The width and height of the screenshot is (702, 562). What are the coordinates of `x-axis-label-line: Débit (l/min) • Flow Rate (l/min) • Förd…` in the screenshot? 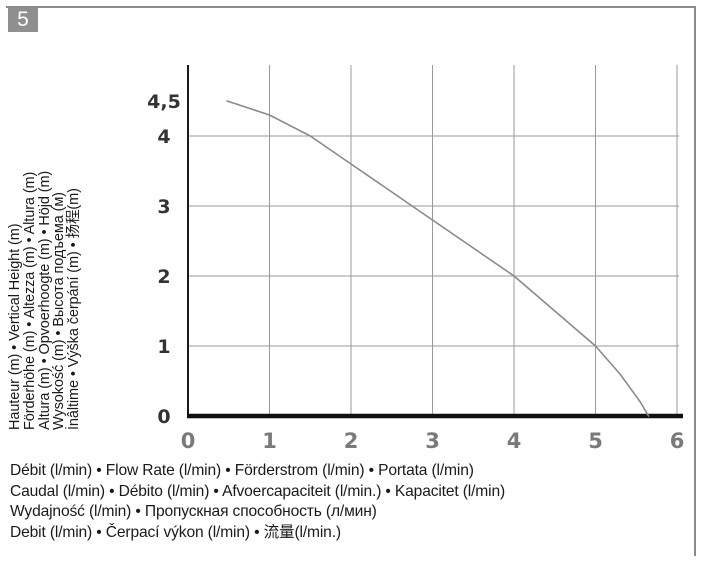 It's located at (355, 471).